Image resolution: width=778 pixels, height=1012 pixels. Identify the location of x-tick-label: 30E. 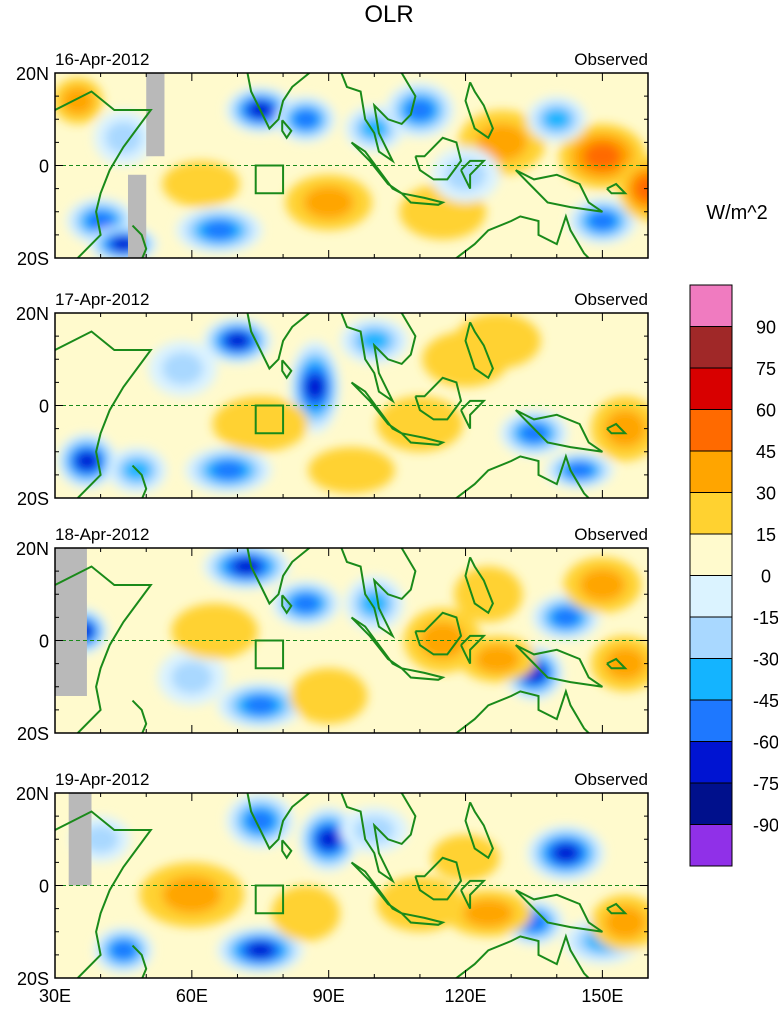
(55, 996).